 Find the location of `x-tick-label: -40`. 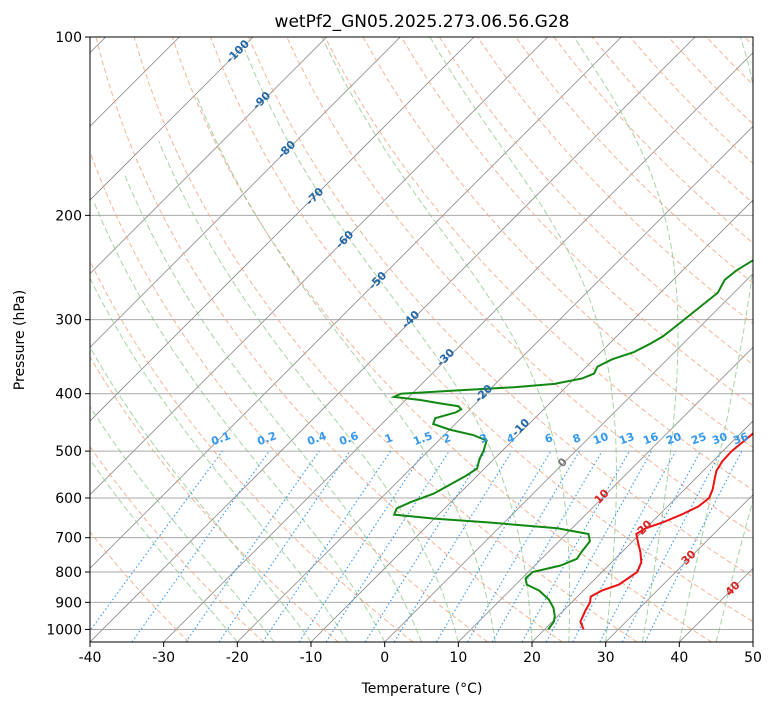

x-tick-label: -40 is located at coordinates (90, 658).